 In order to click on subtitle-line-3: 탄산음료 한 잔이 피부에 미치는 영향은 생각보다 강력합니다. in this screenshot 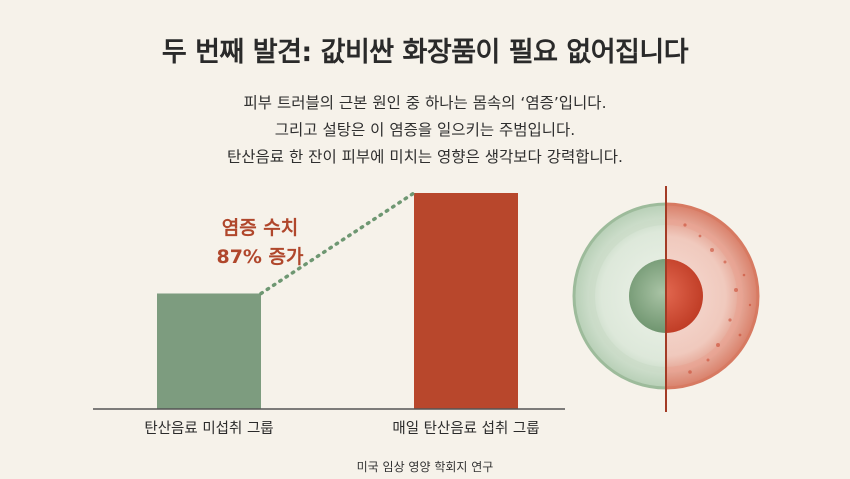, I will do `click(425, 157)`.